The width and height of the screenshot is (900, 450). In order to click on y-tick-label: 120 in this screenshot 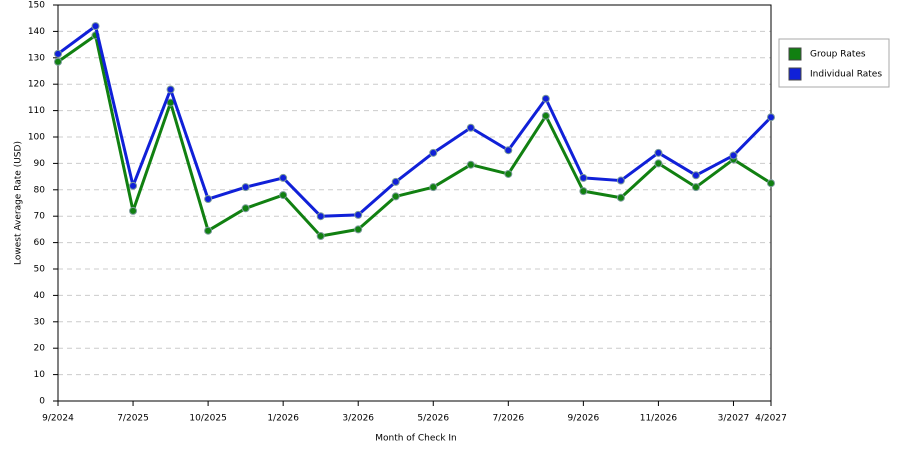, I will do `click(36, 85)`.